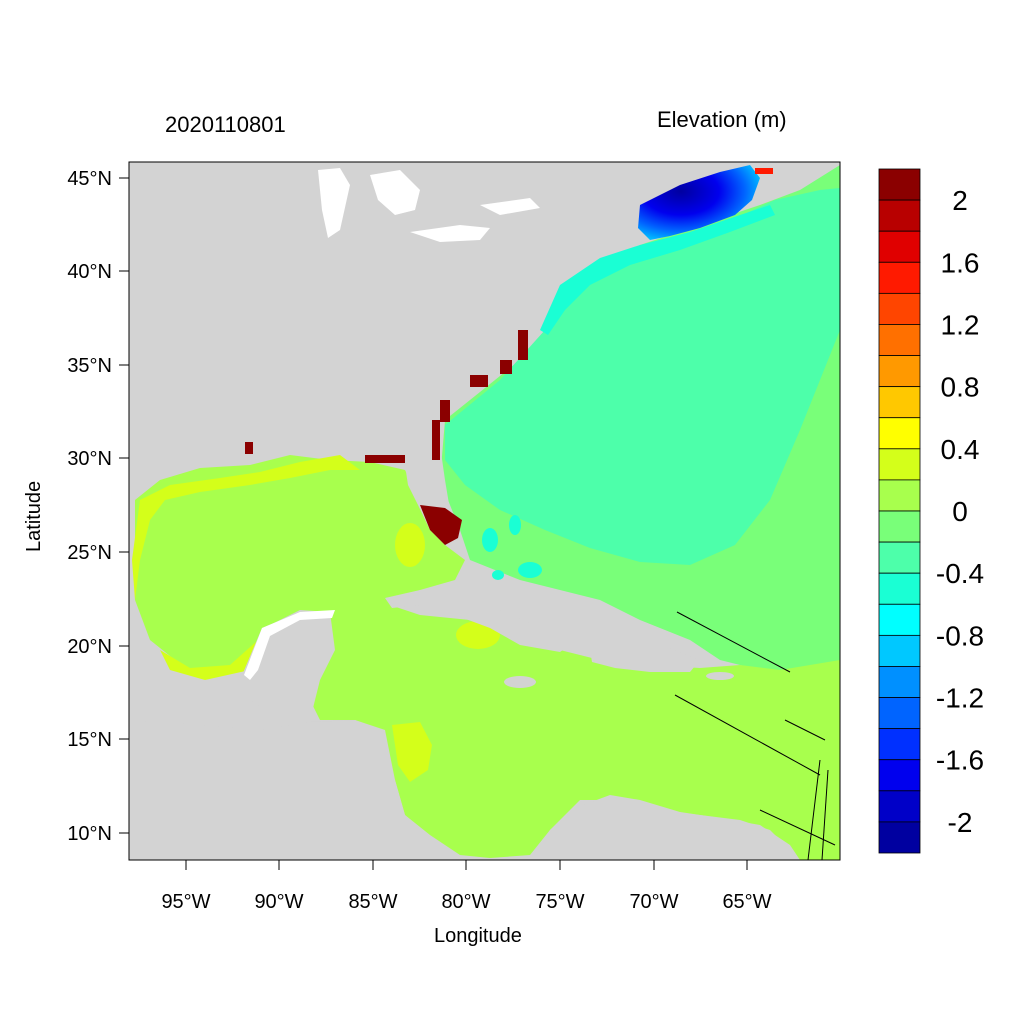 This screenshot has height=1024, width=1024. I want to click on colorbar-label: 0, so click(960, 511).